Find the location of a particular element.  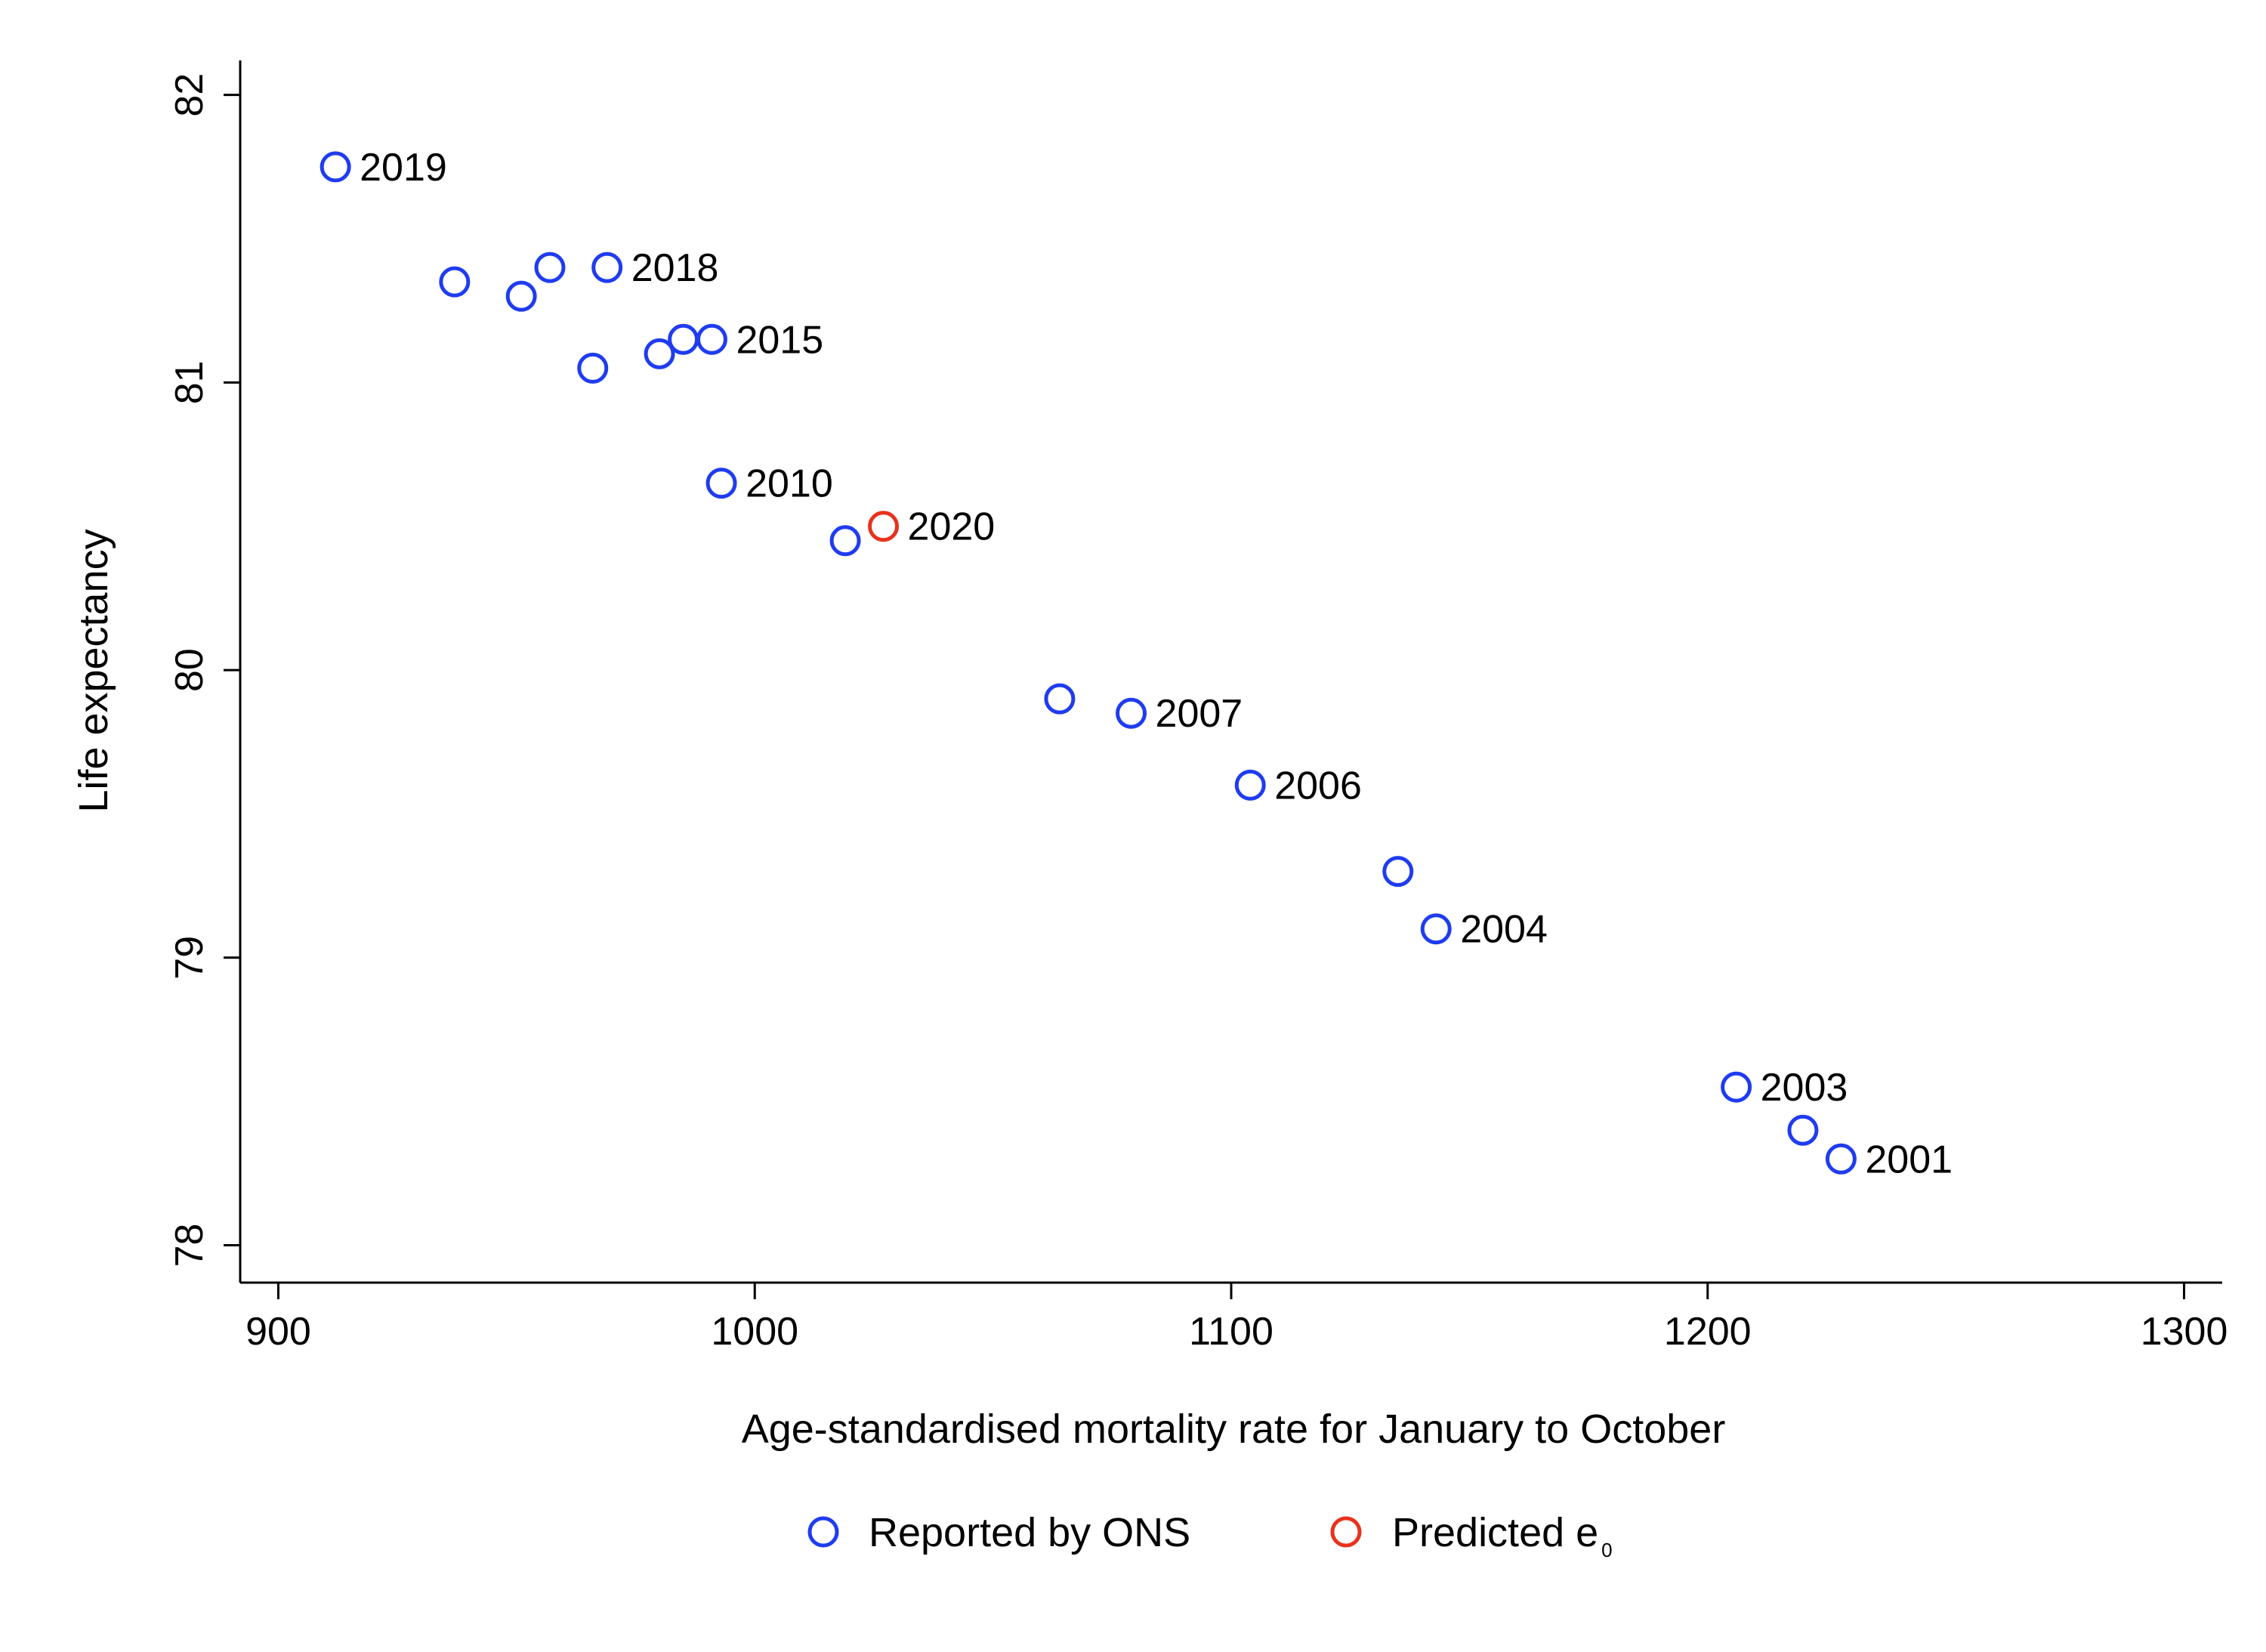

point-label: 2007 is located at coordinates (1199, 714).